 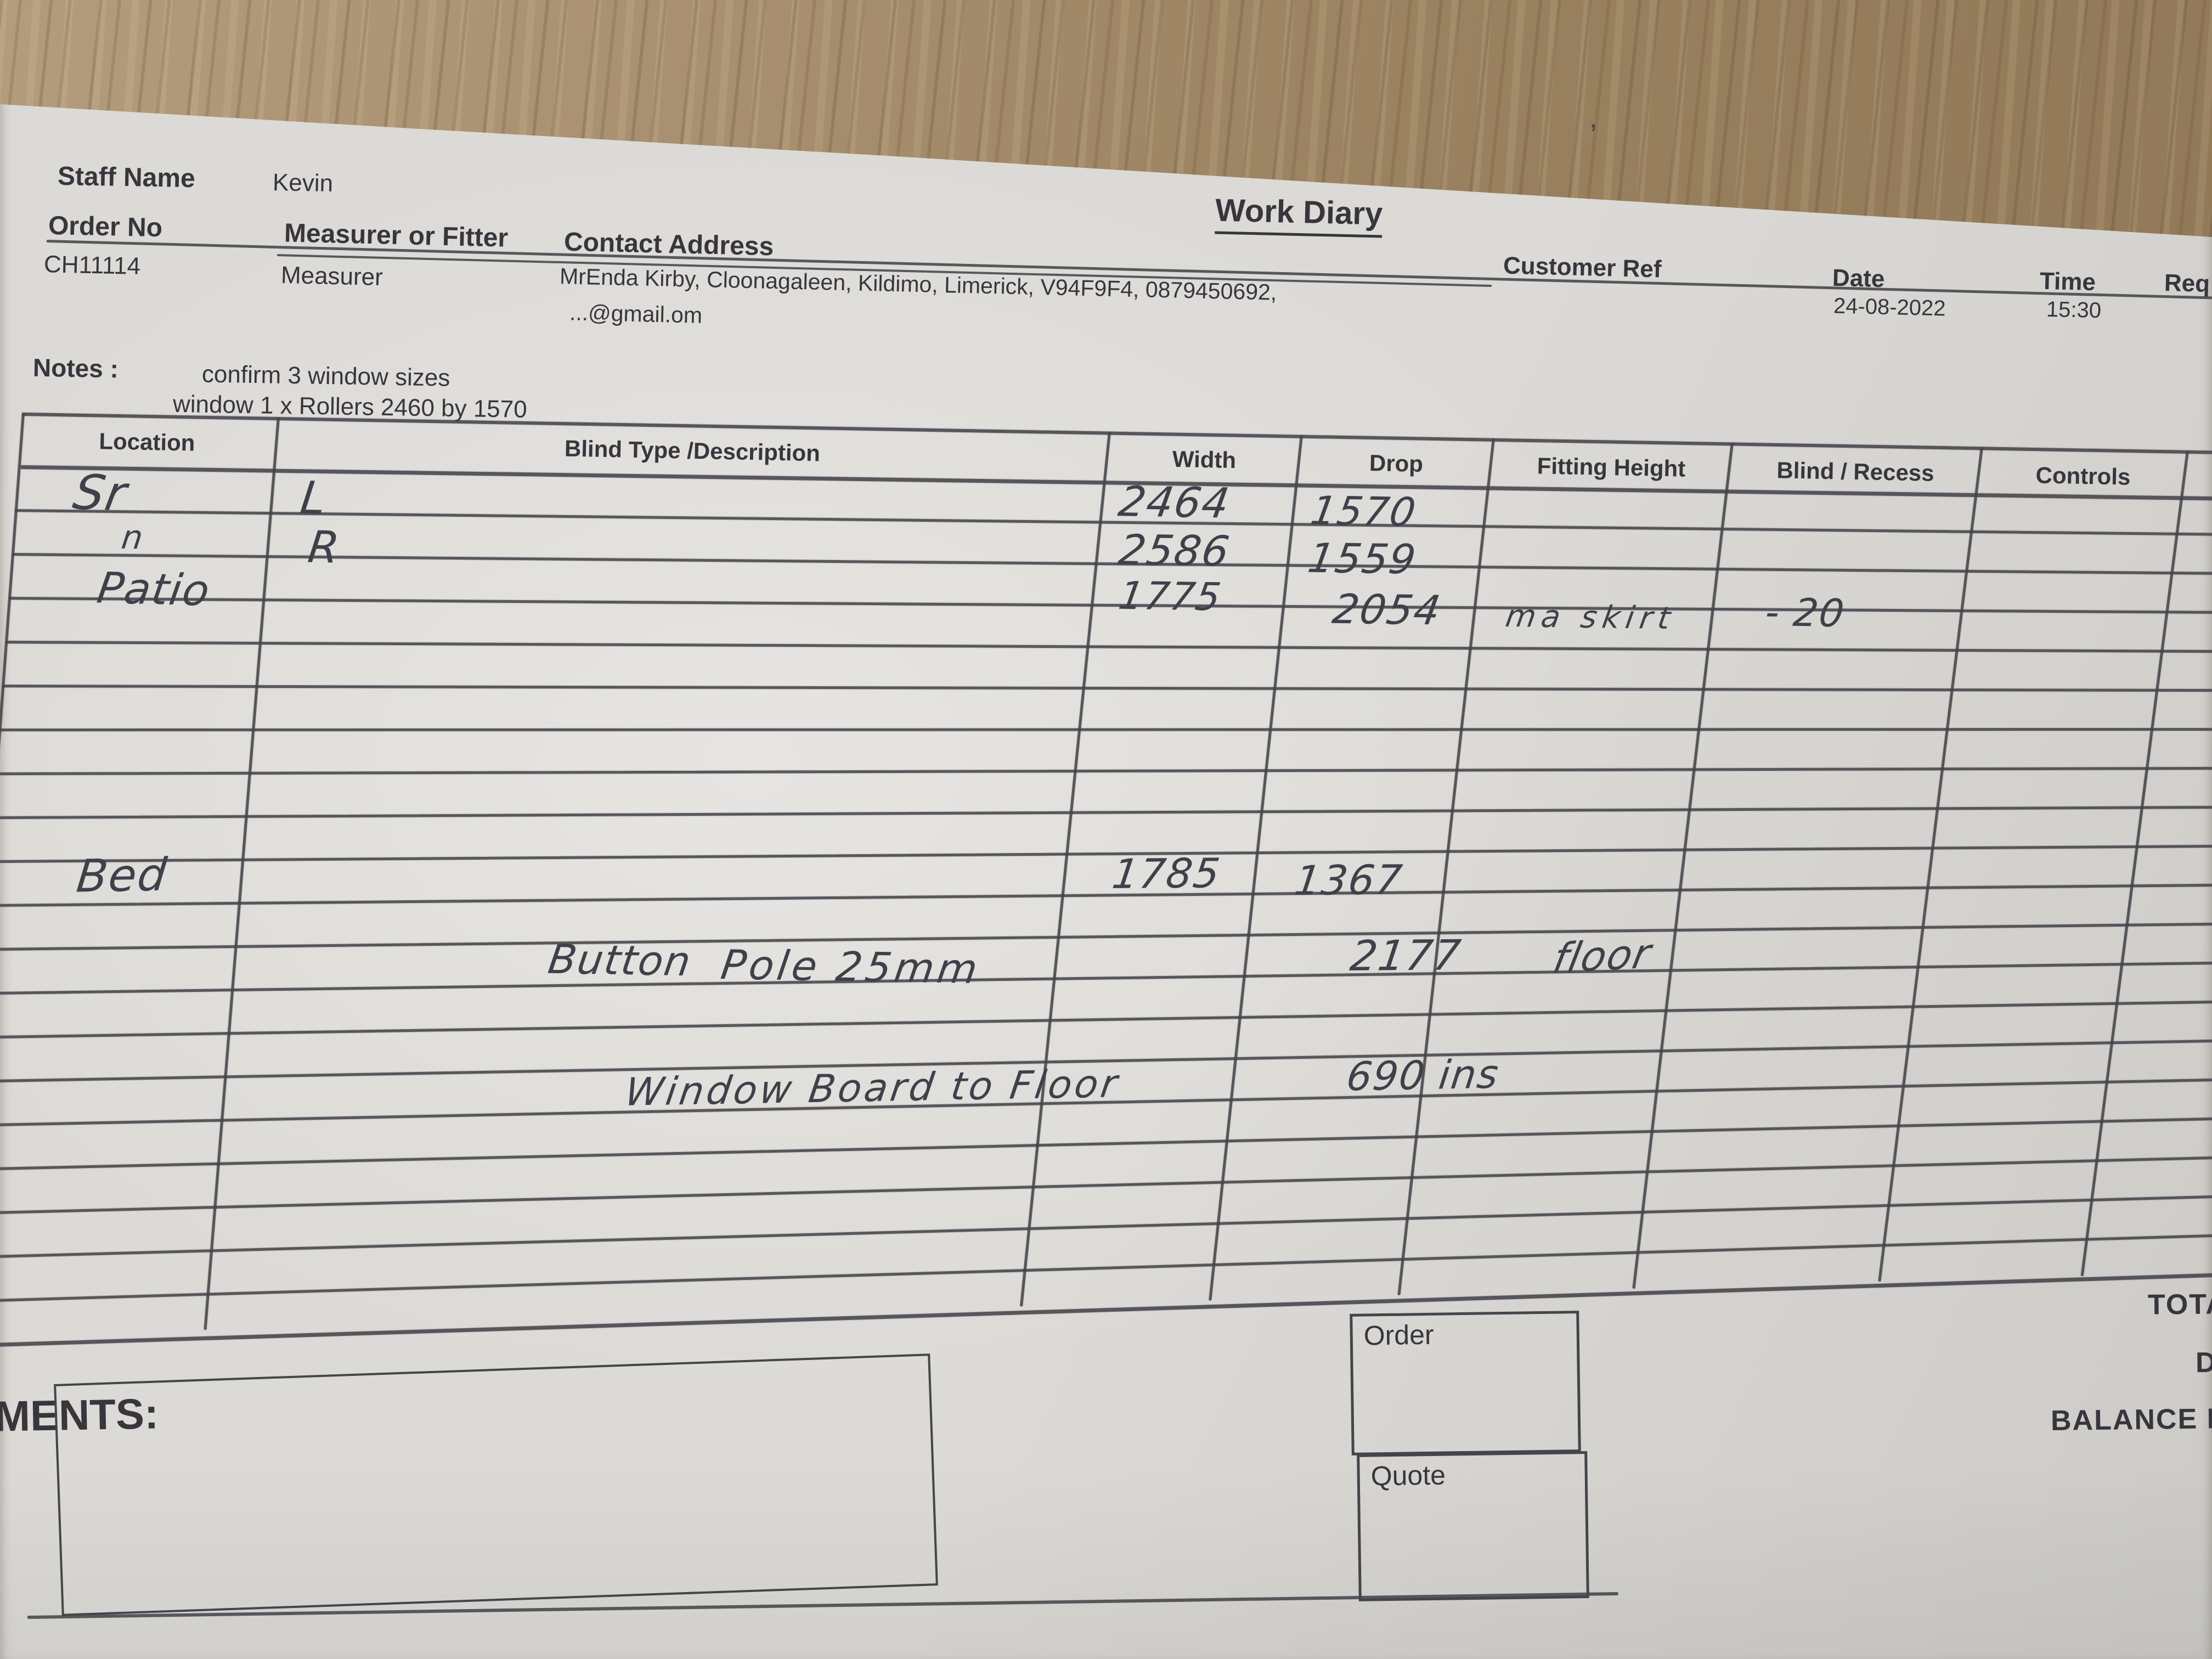 I want to click on order-box-label: Order, so click(x=1398, y=1335).